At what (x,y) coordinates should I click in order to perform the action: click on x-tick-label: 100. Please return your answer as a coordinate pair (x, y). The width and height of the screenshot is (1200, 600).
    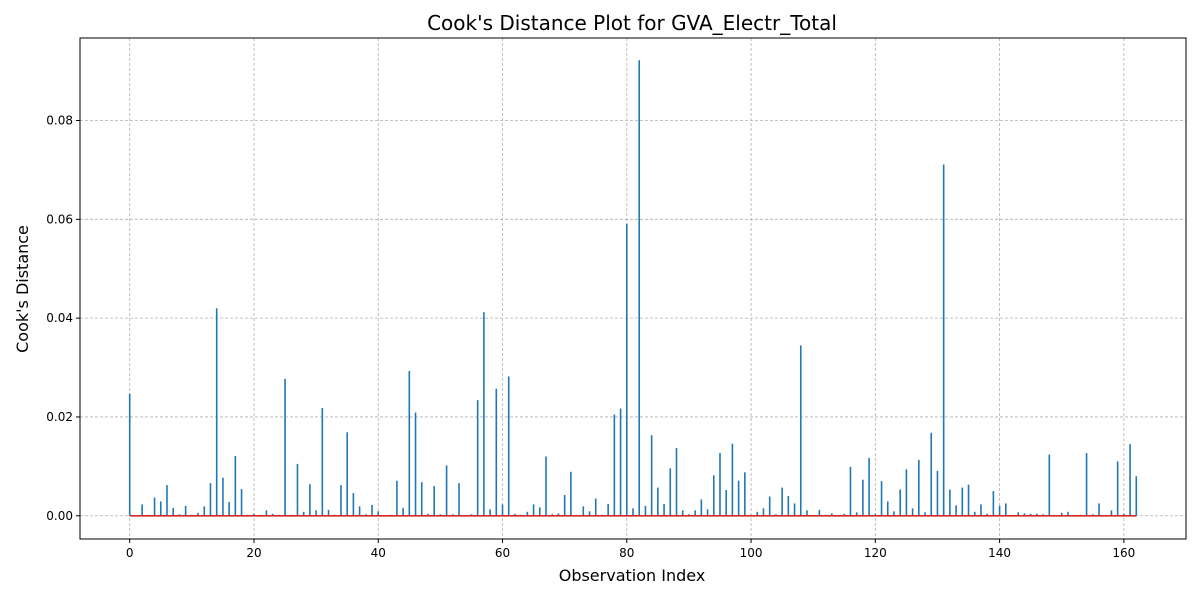
    Looking at the image, I should click on (751, 553).